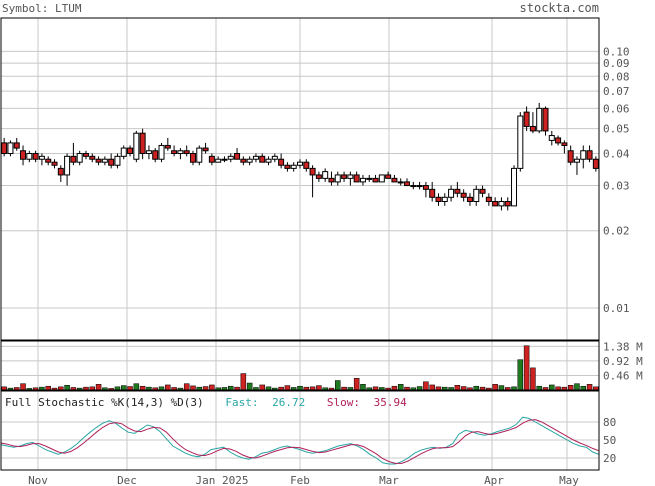 This screenshot has height=486, width=655. Describe the element at coordinates (300, 368) in the screenshot. I see `volume-bars` at that location.